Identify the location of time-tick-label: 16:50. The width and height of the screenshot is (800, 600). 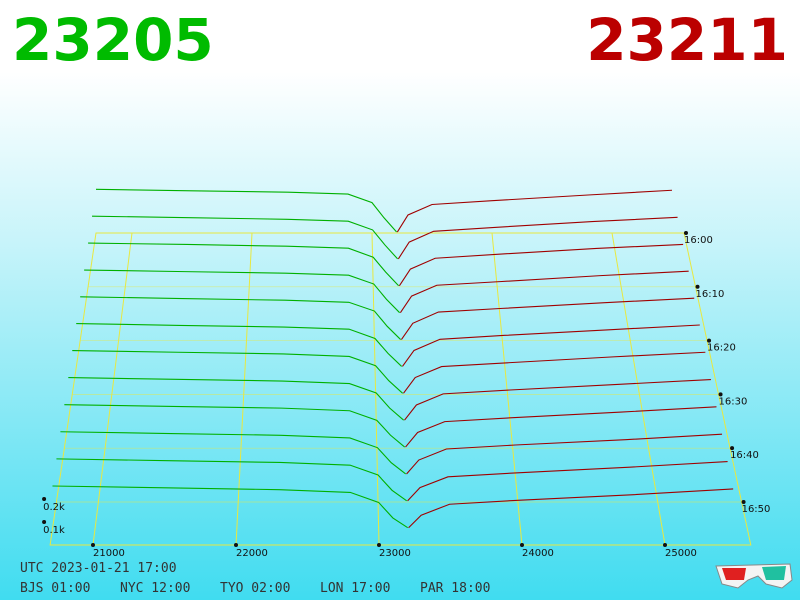
(756, 509).